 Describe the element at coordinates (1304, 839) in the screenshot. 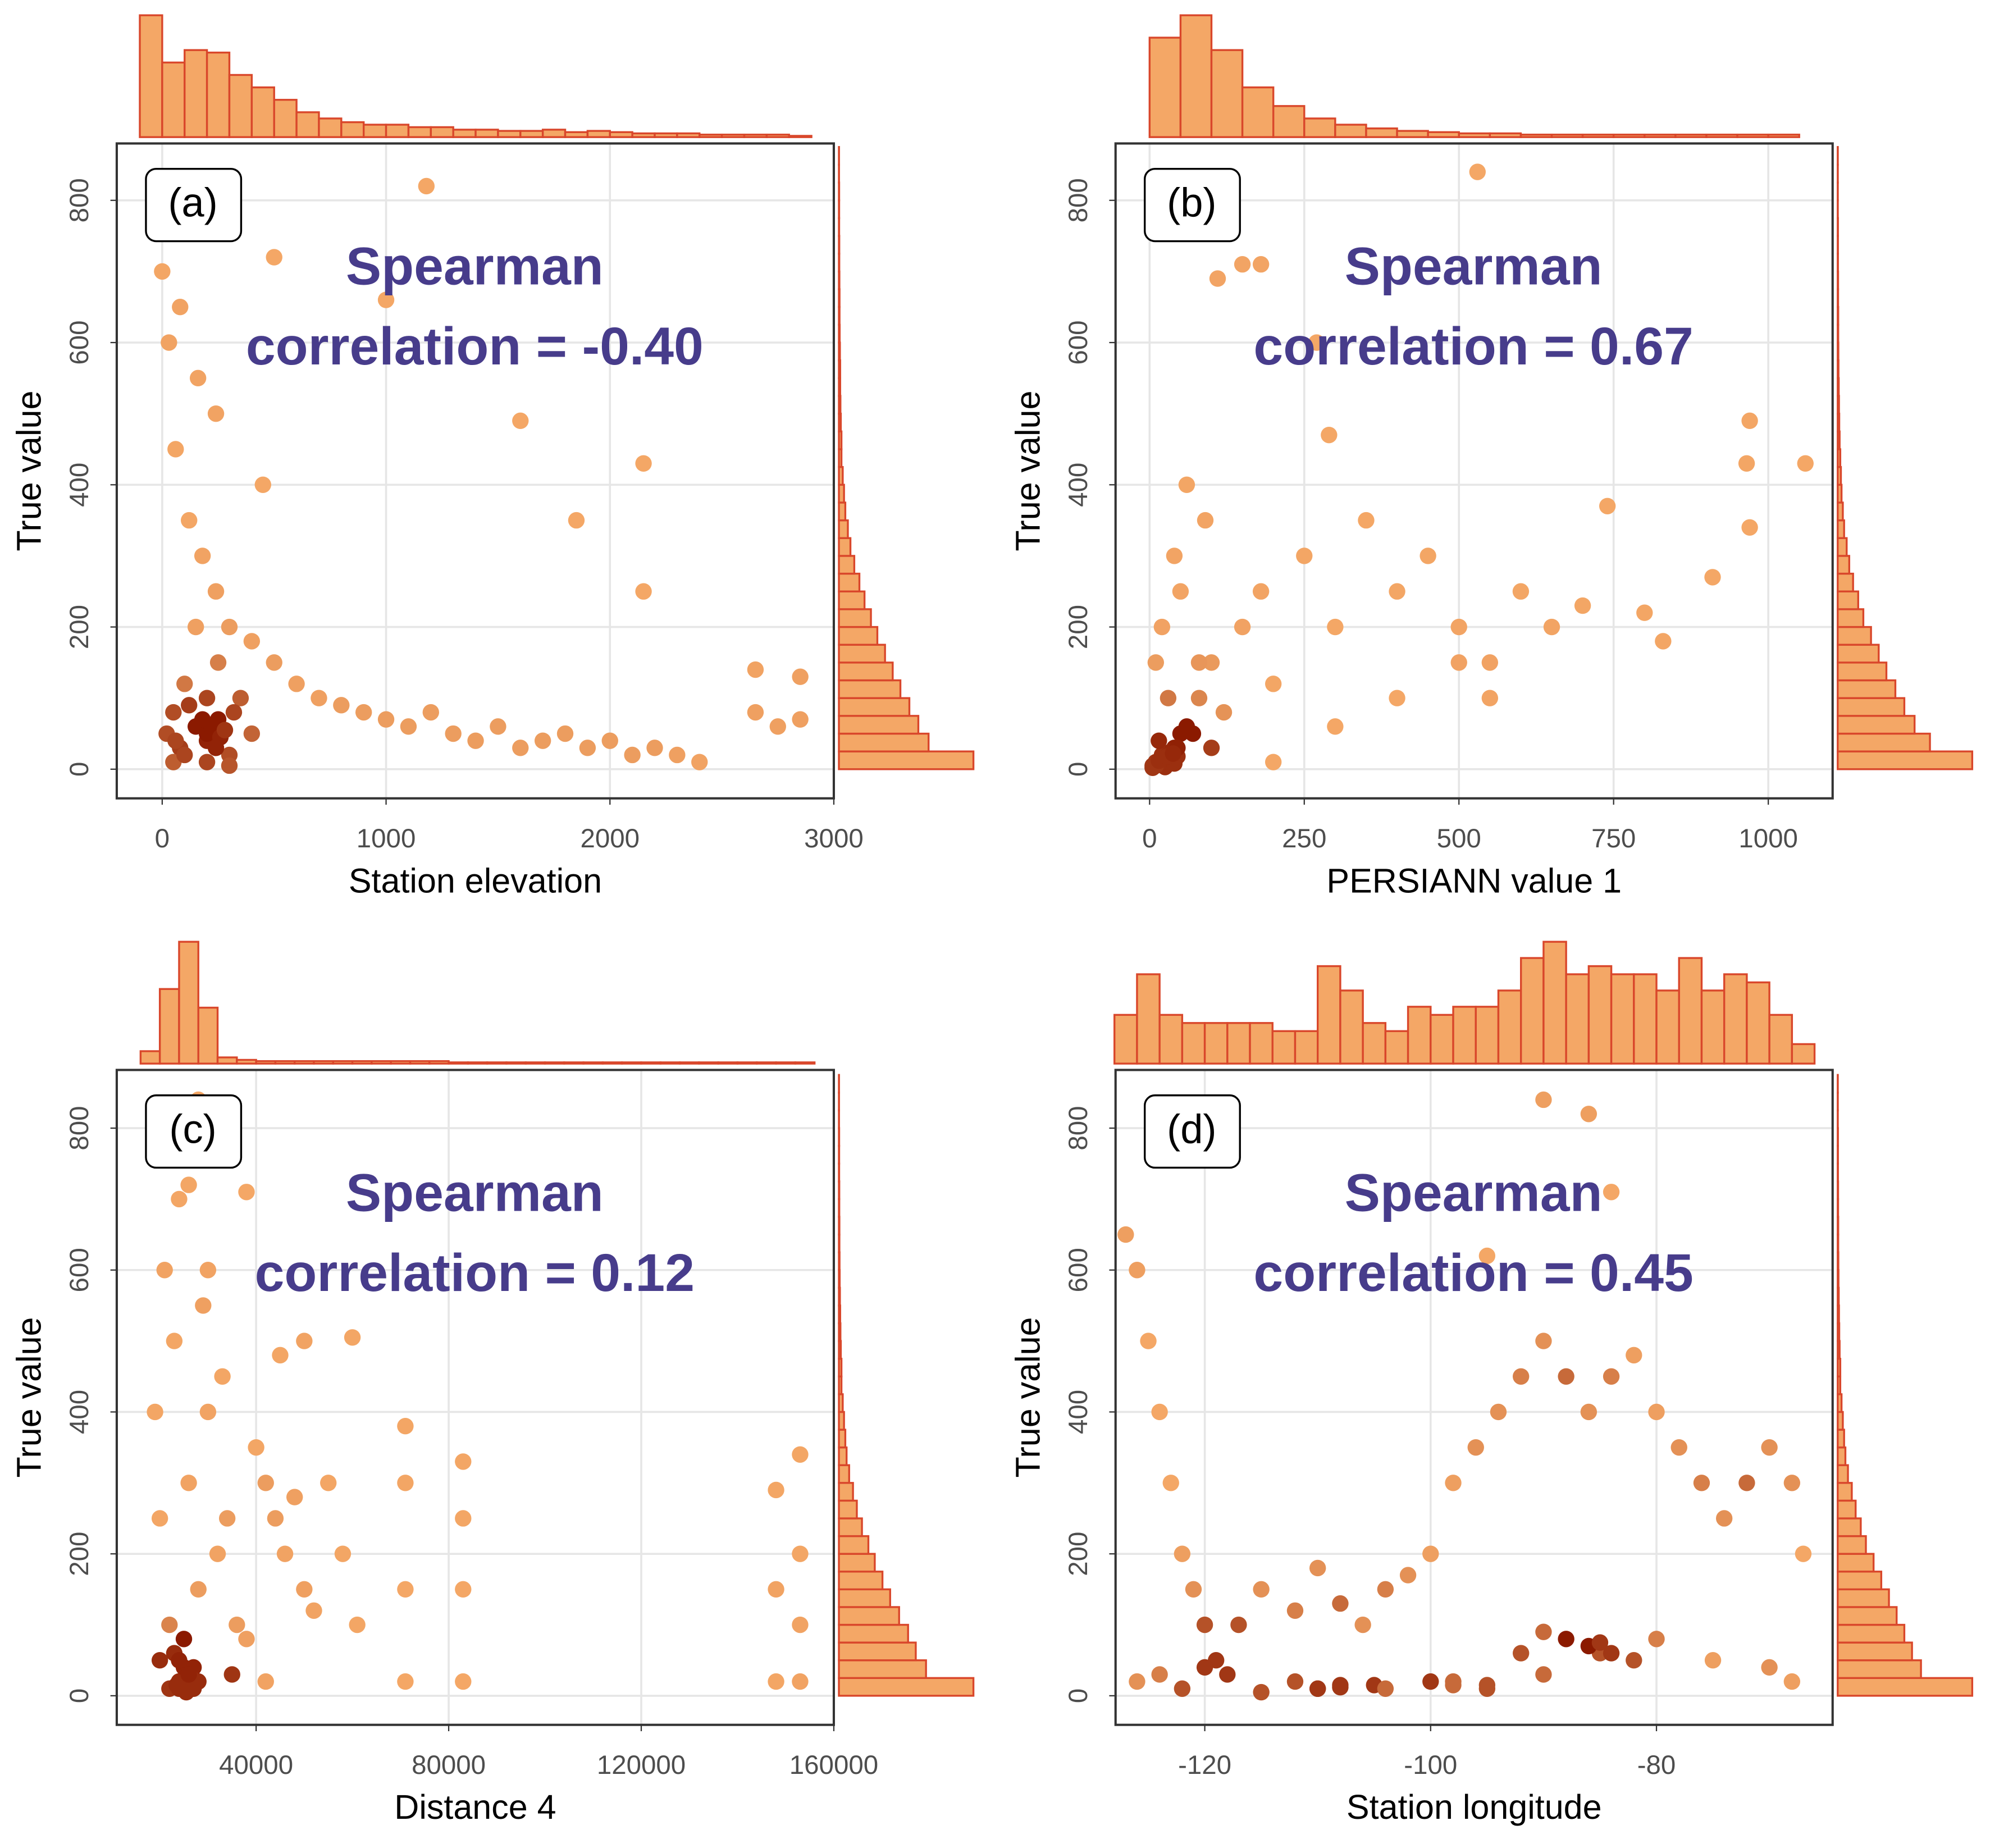

I see `x-tick-label: 250` at that location.